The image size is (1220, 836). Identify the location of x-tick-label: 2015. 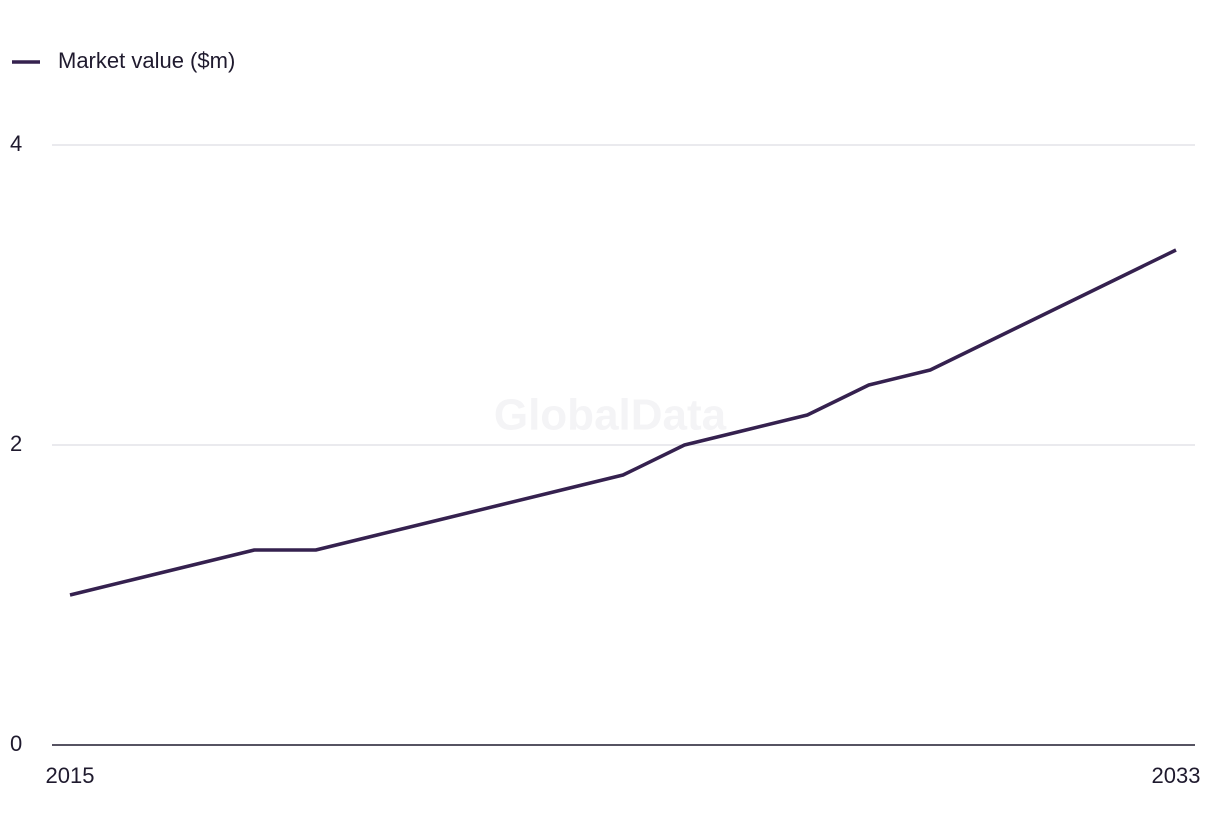
(70, 775).